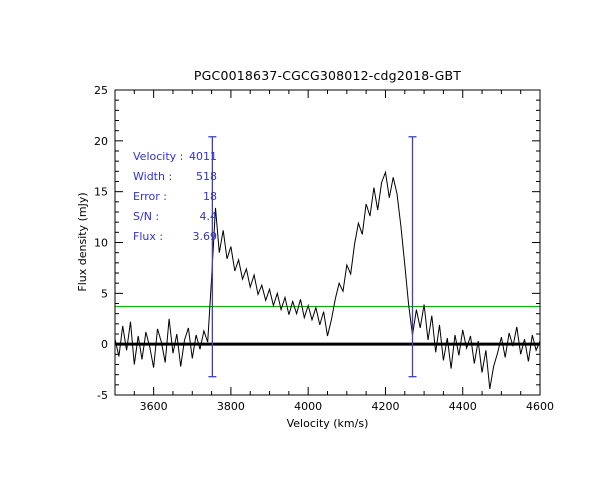  What do you see at coordinates (206, 176) in the screenshot?
I see `fit-param-value: 518` at bounding box center [206, 176].